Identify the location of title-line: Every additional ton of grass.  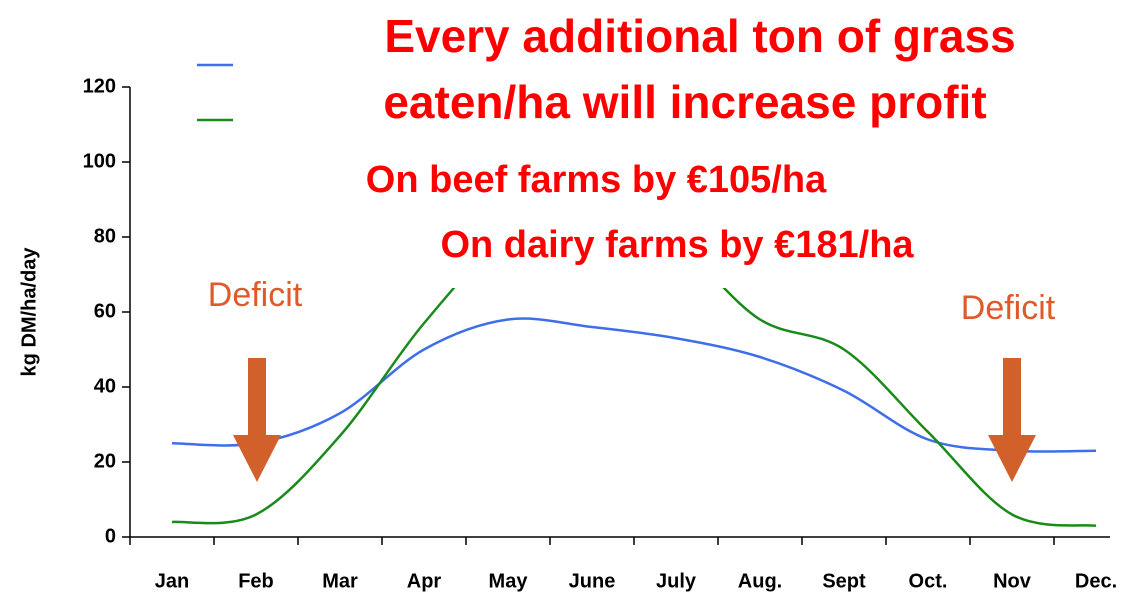
(699, 36).